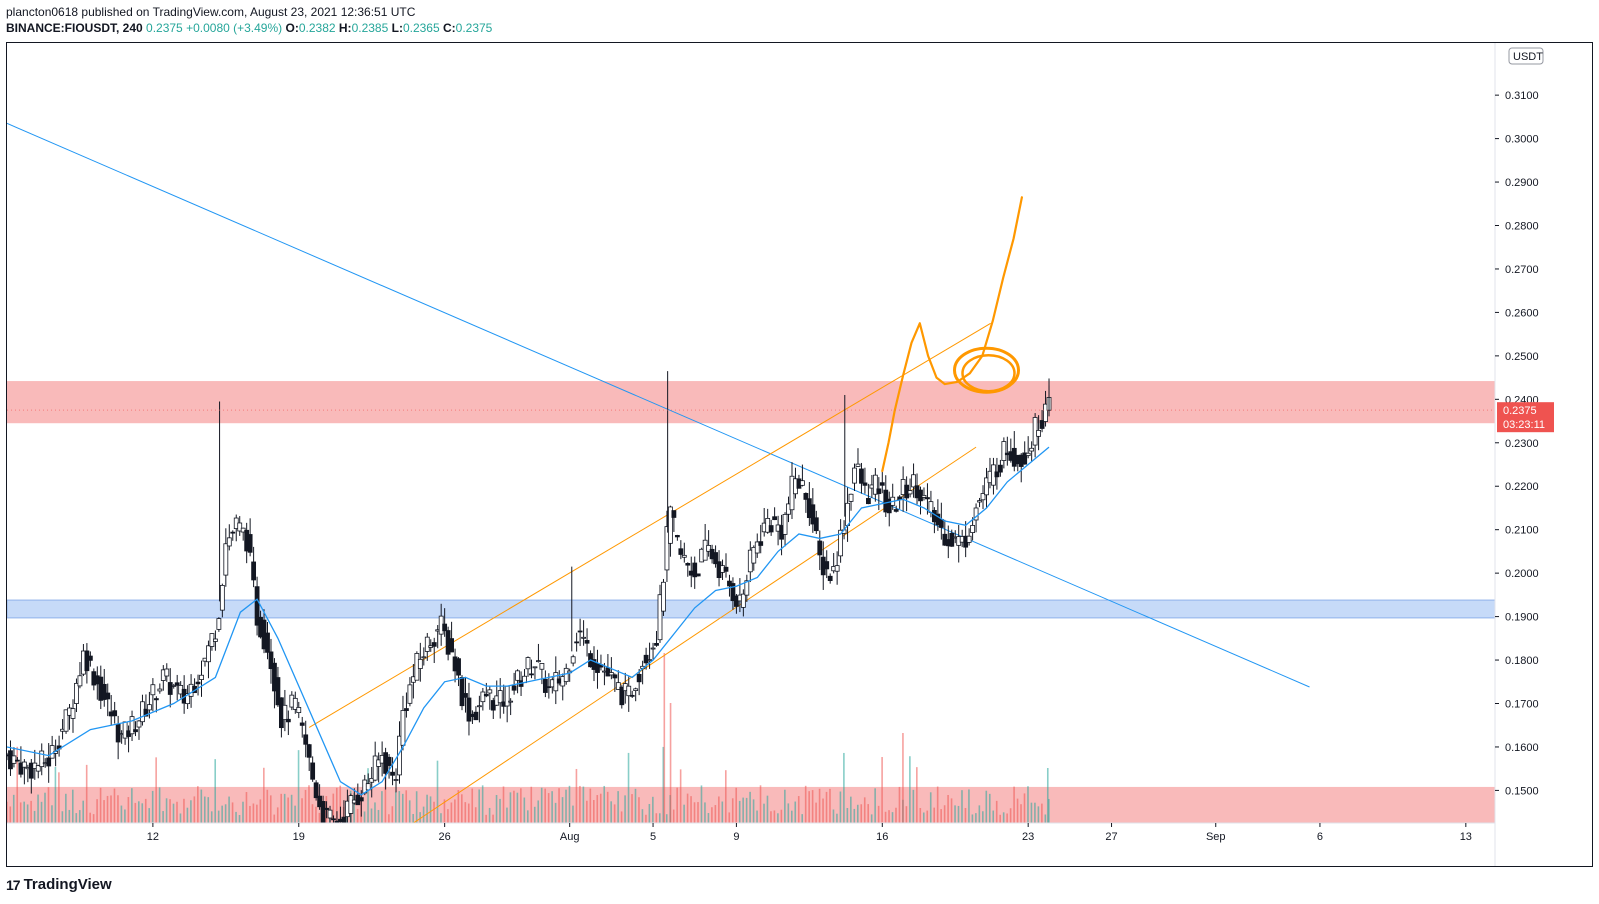  What do you see at coordinates (952, 334) in the screenshot?
I see `drawing-arrow-path` at bounding box center [952, 334].